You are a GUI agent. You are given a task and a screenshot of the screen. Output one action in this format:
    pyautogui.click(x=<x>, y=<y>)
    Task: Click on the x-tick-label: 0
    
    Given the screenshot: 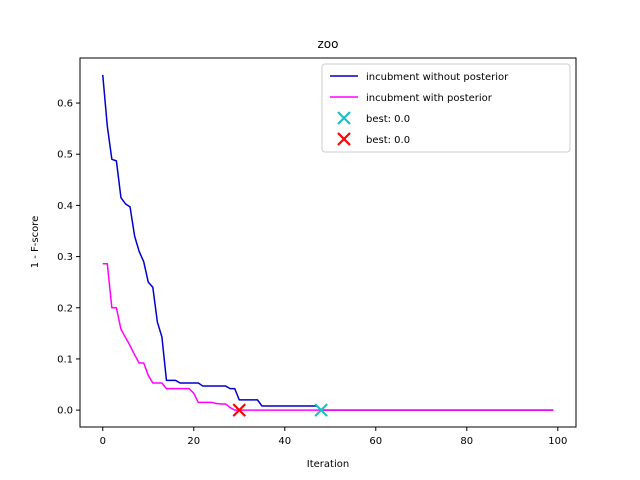 What is the action you would take?
    pyautogui.click(x=103, y=441)
    